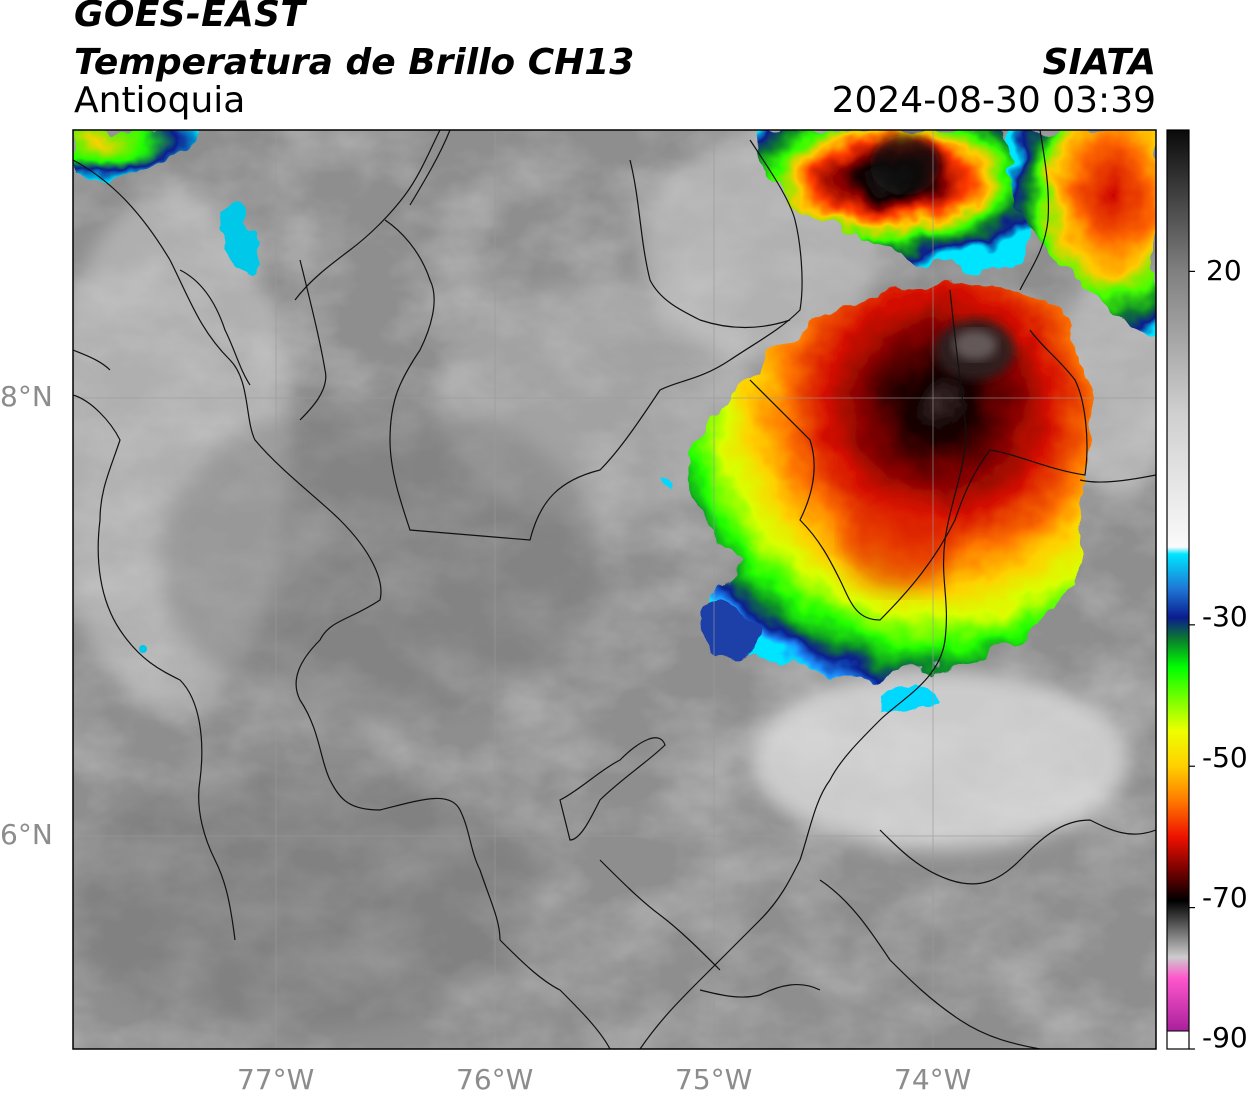 Image resolution: width=1252 pixels, height=1099 pixels. What do you see at coordinates (891, 483) in the screenshot?
I see `storm-main` at bounding box center [891, 483].